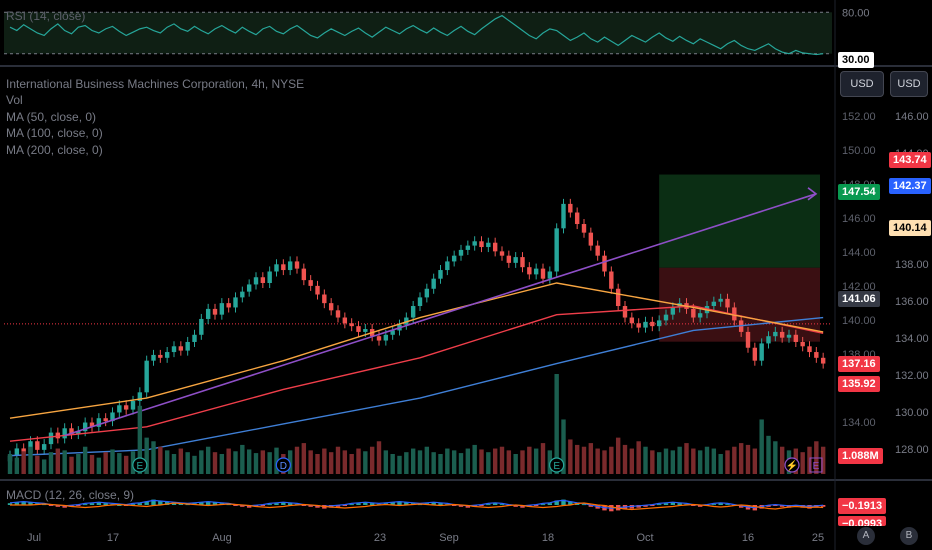 This screenshot has width=932, height=550. Describe the element at coordinates (862, 84) in the screenshot. I see `currency-button-left: USD` at that location.